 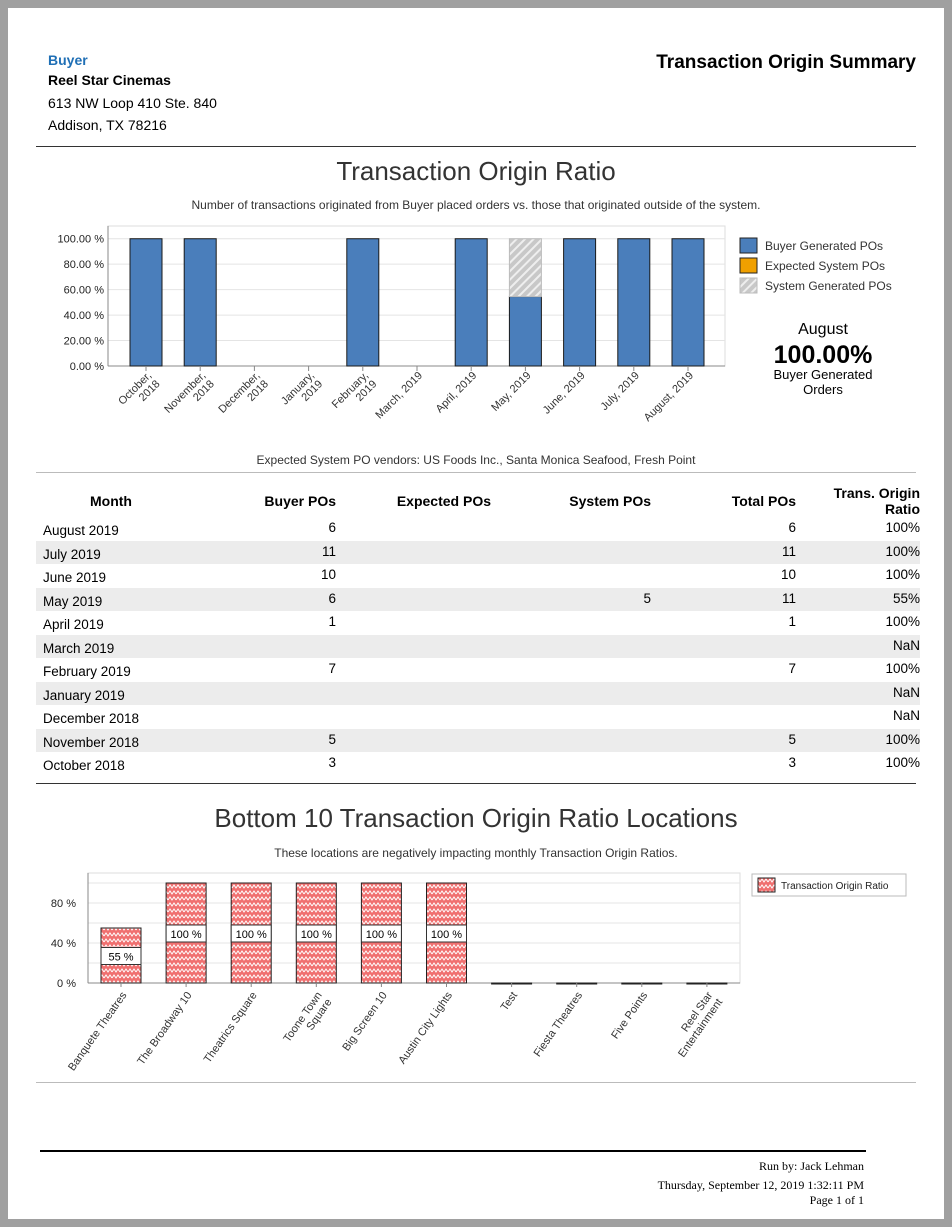 What do you see at coordinates (87, 671) in the screenshot?
I see `table-cell: February 2019` at bounding box center [87, 671].